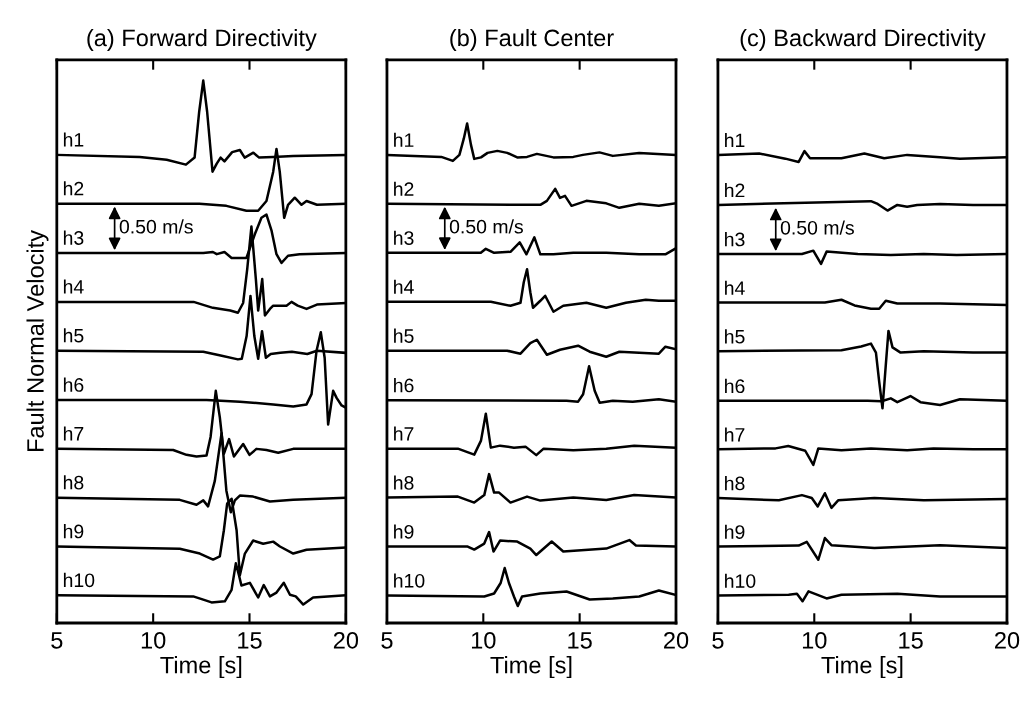 This screenshot has width=1033, height=725. I want to click on chart-title: (a) Forward Directivity, so click(202, 39).